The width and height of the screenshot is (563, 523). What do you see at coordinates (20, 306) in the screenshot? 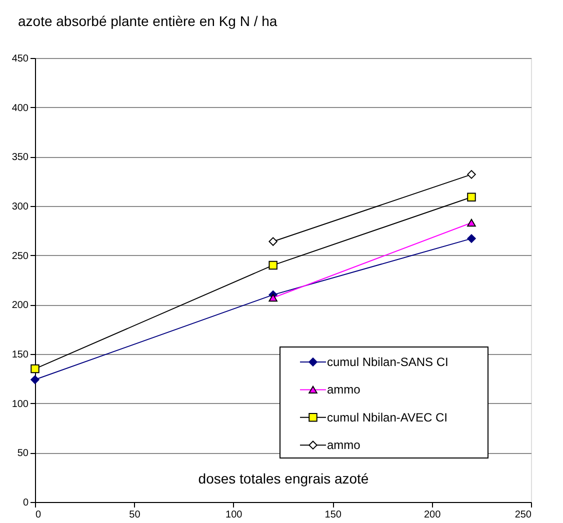
I see `y-tick-label: 200` at bounding box center [20, 306].